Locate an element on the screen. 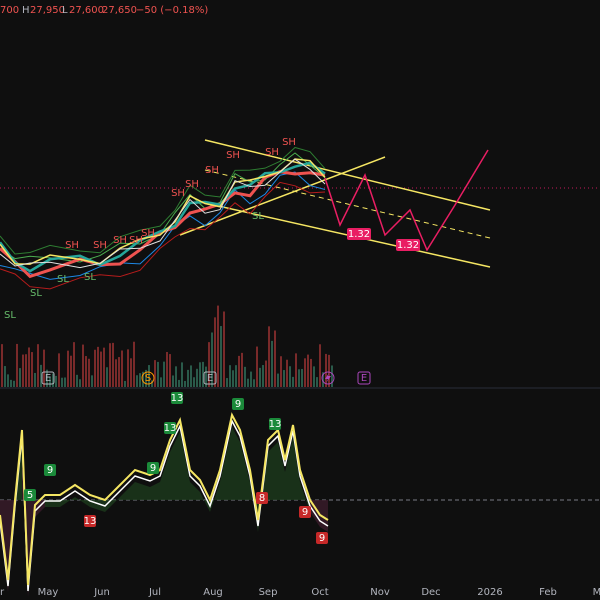  green-count: 13 is located at coordinates (177, 398).